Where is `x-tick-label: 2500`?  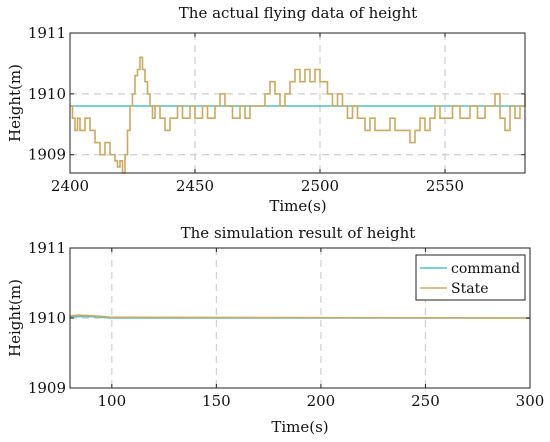 x-tick-label: 2500 is located at coordinates (320, 186).